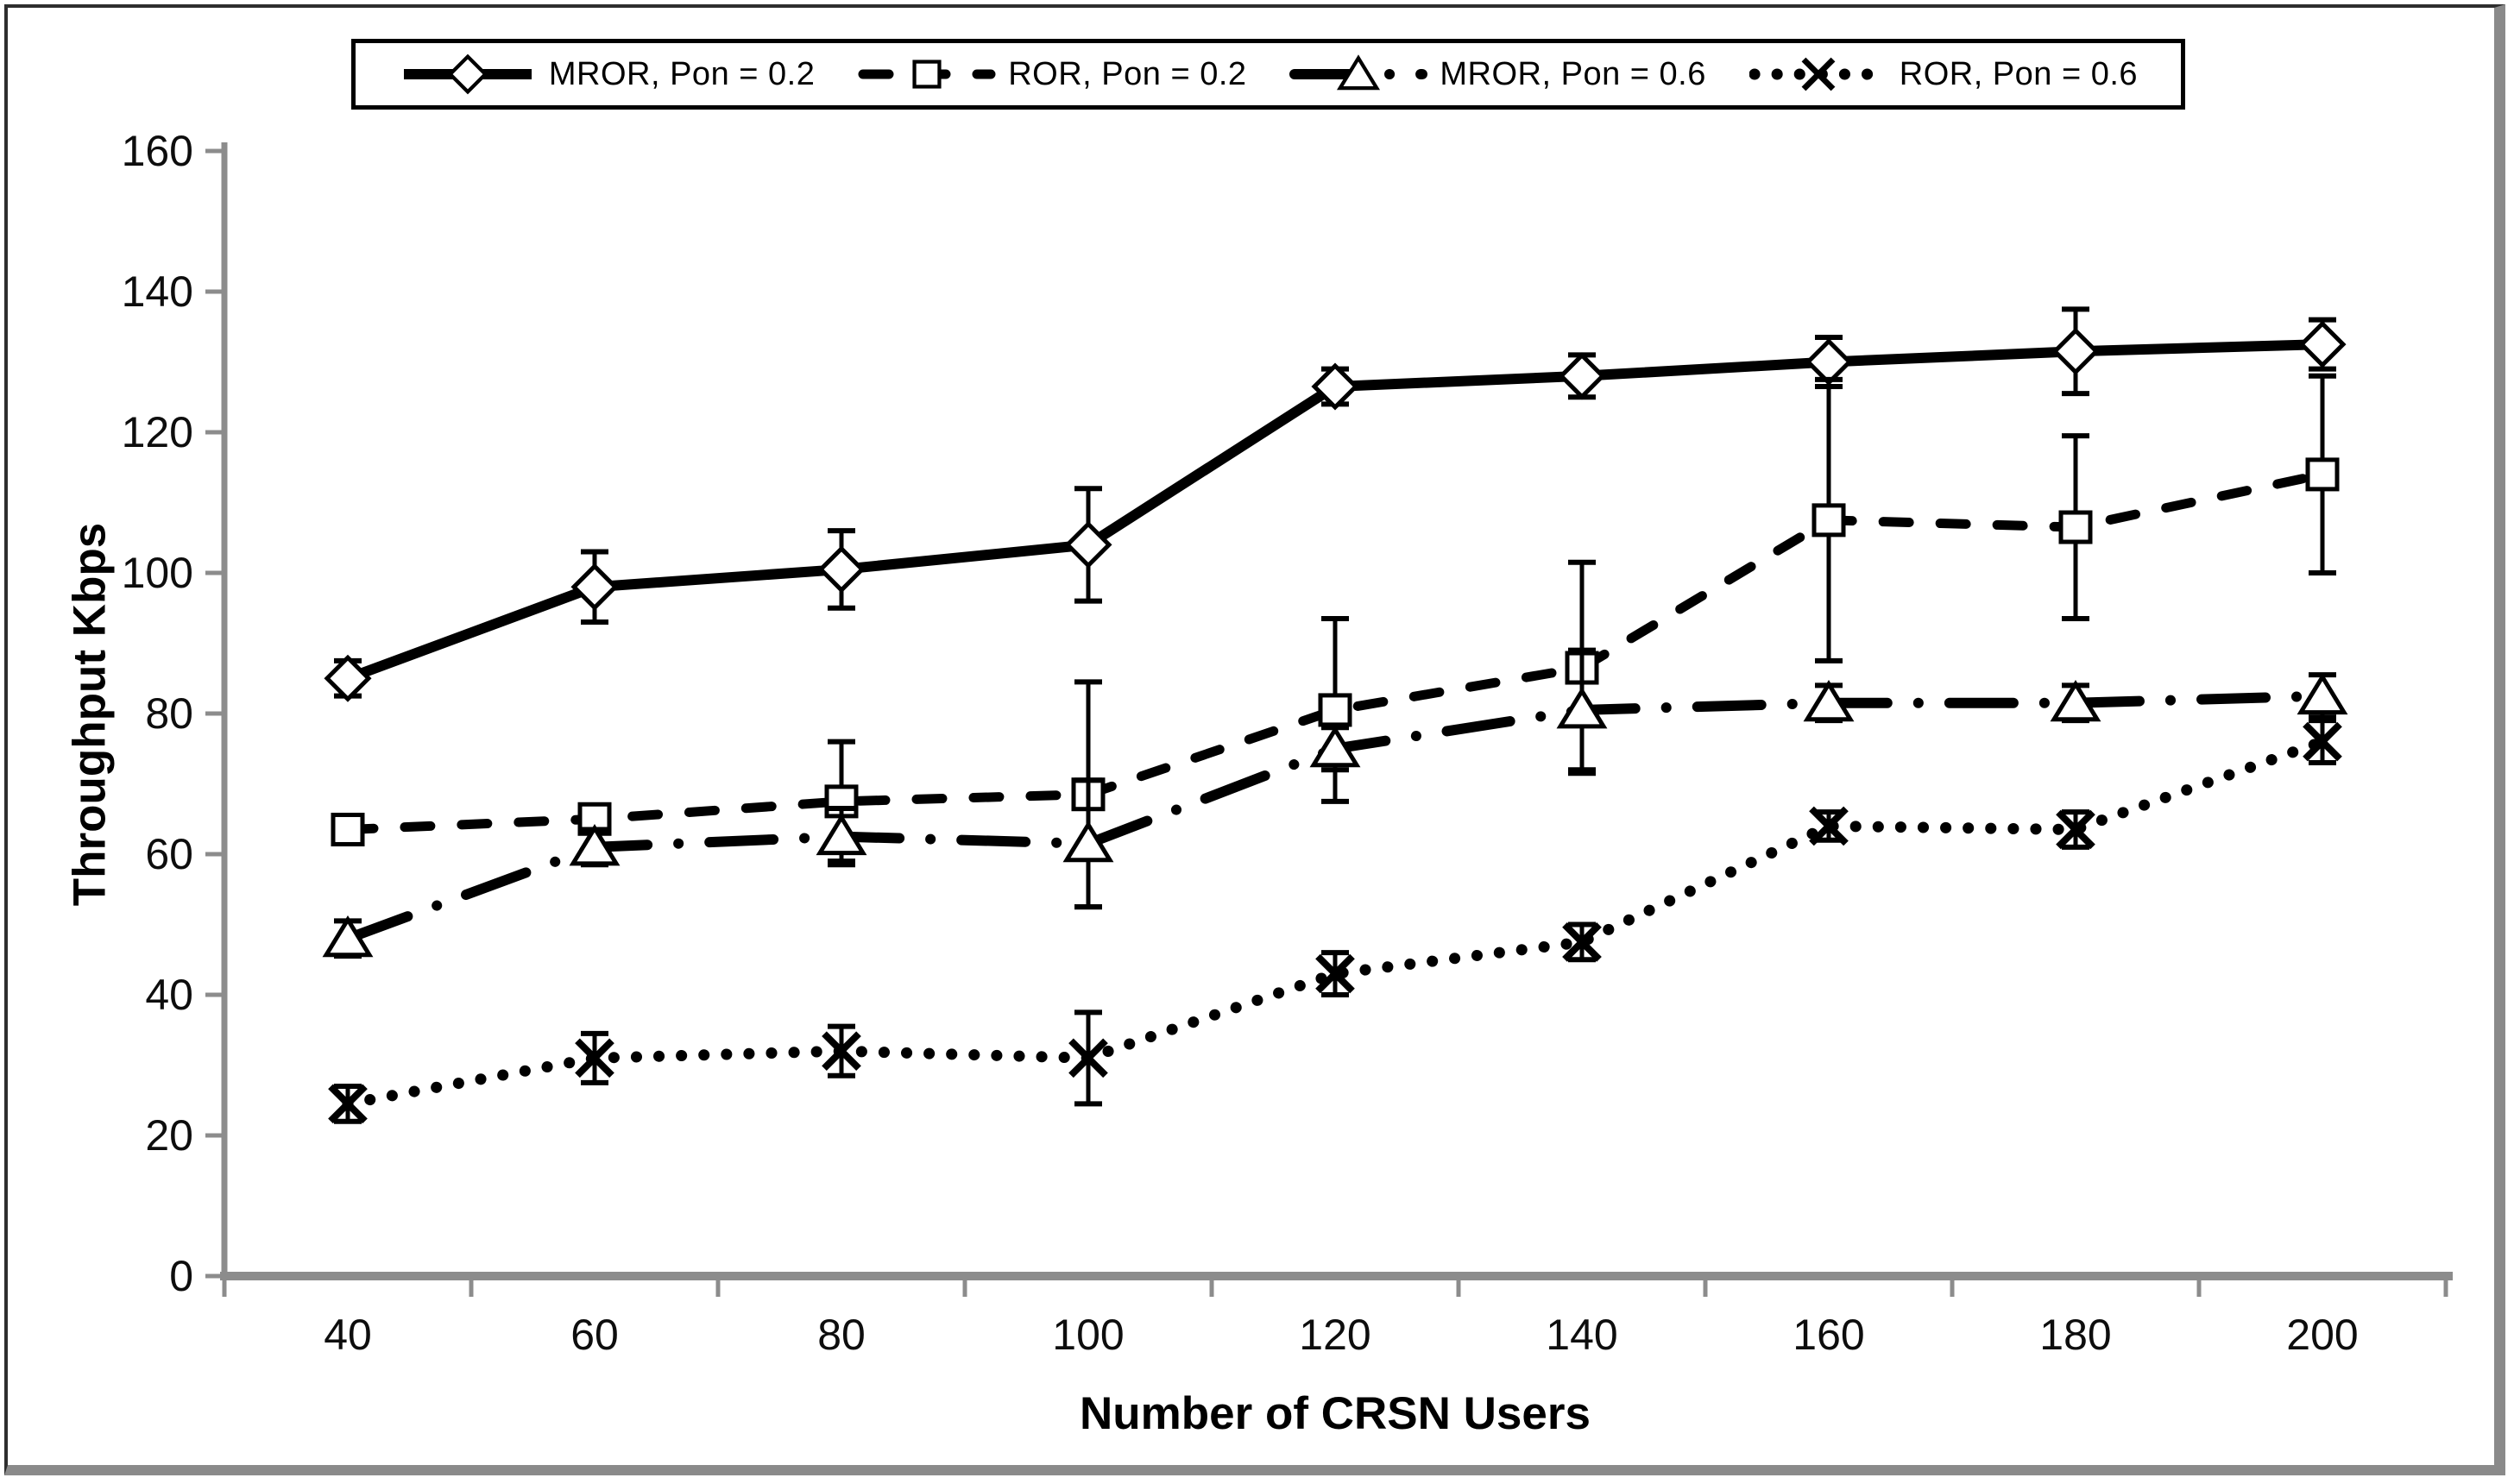 The image size is (2514, 1484). What do you see at coordinates (2019, 73) in the screenshot?
I see `legend-label: ROR, Pon = 0.6` at bounding box center [2019, 73].